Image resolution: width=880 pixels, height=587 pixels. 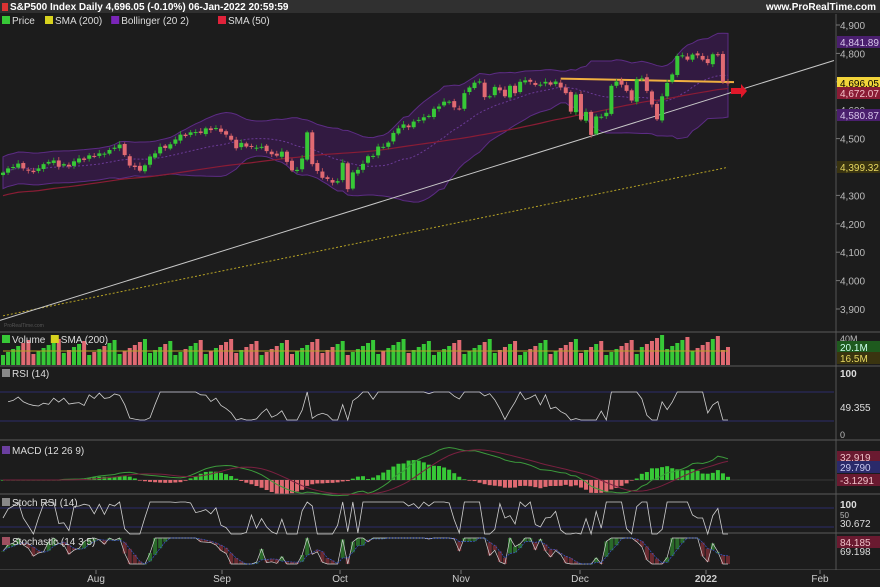 What do you see at coordinates (461, 579) in the screenshot?
I see `month-label: Nov` at bounding box center [461, 579].